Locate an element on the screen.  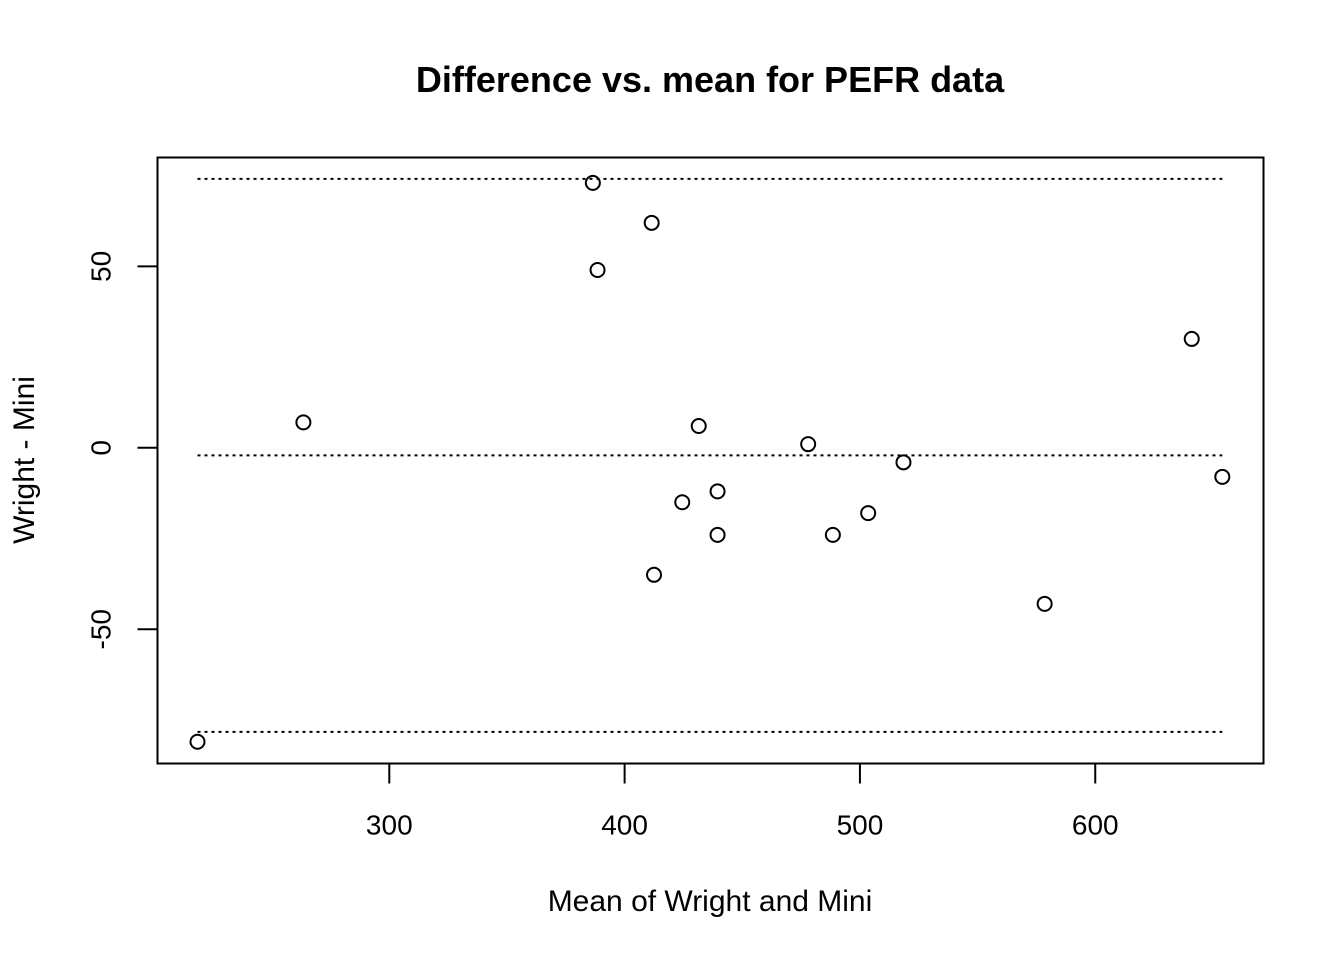
chart-title: Difference vs. mean for PEFR data is located at coordinates (710, 79).